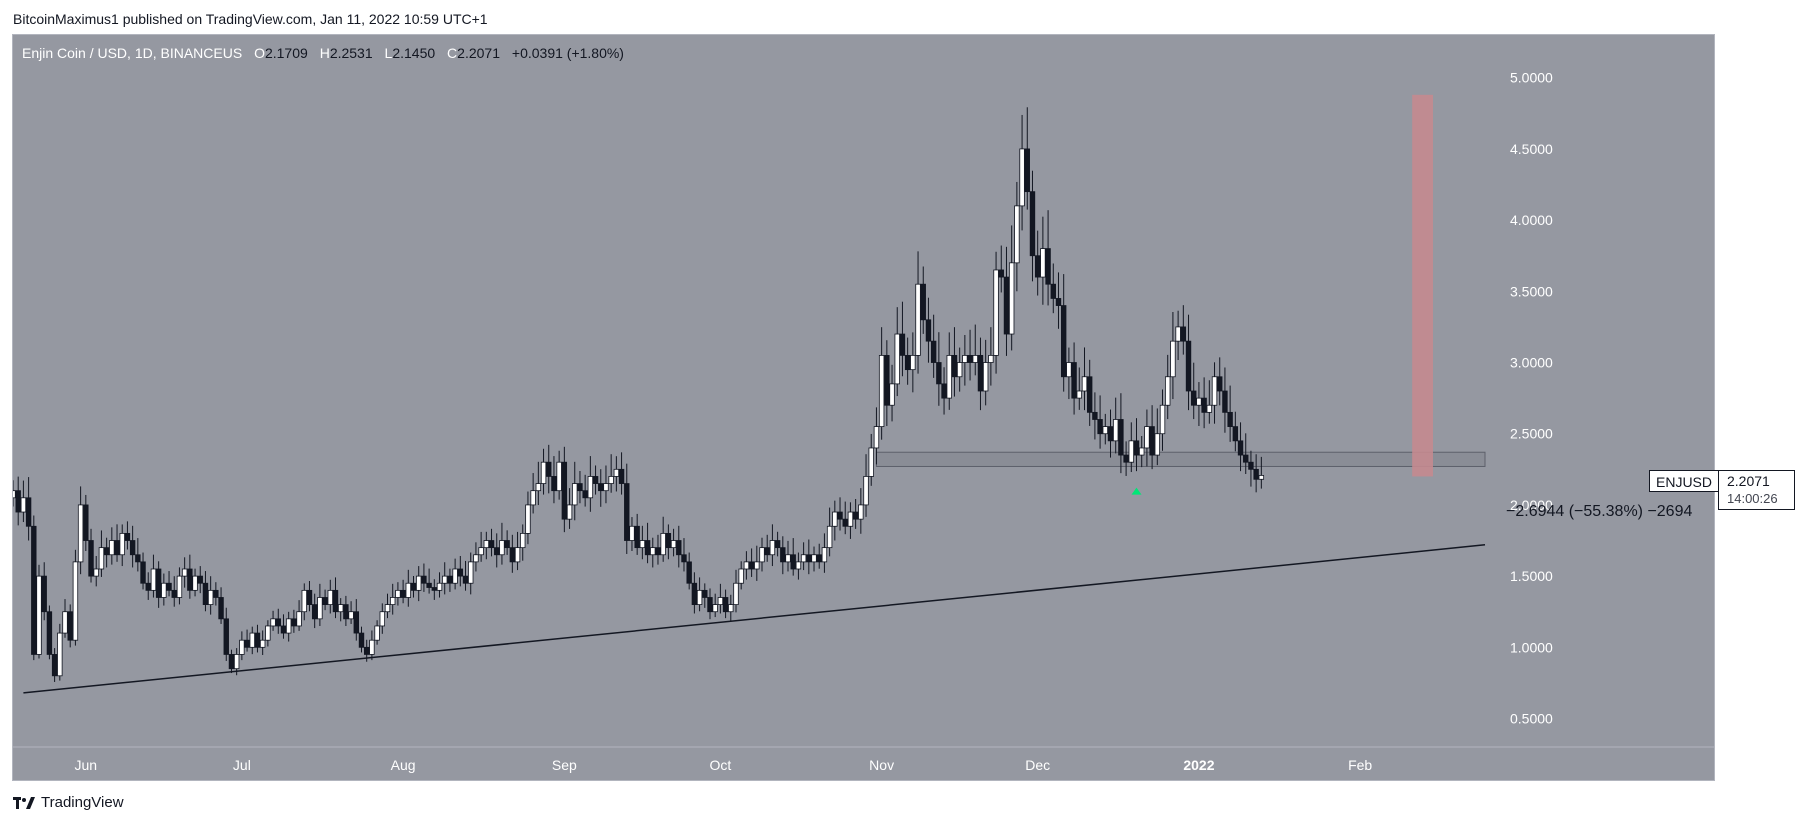  Describe the element at coordinates (1422, 285) in the screenshot. I see `target-box` at that location.